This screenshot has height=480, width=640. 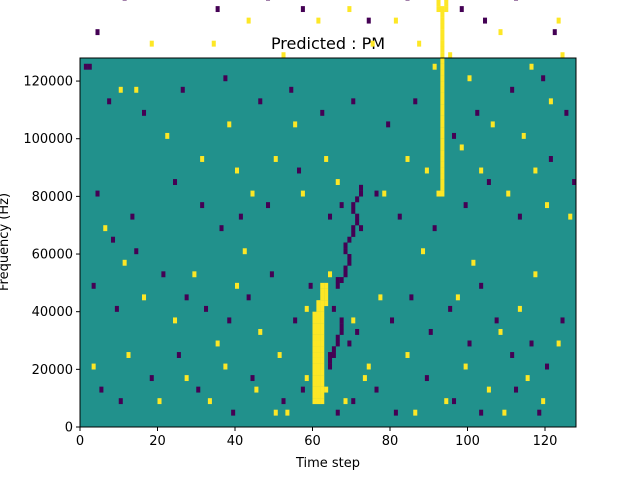 I want to click on x-tick-label: 80, so click(x=390, y=441).